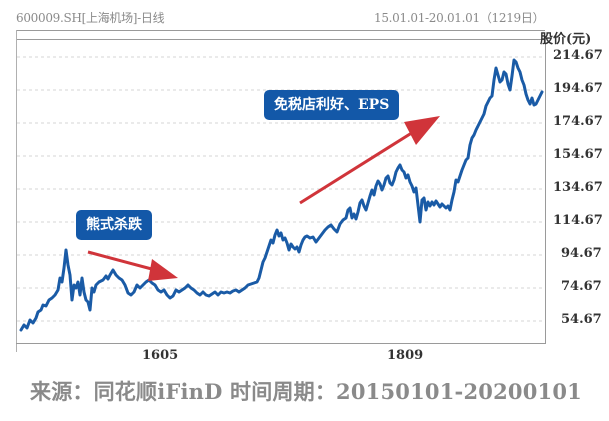  What do you see at coordinates (114, 225) in the screenshot?
I see `bear-callout: 熊式杀跌` at bounding box center [114, 225].